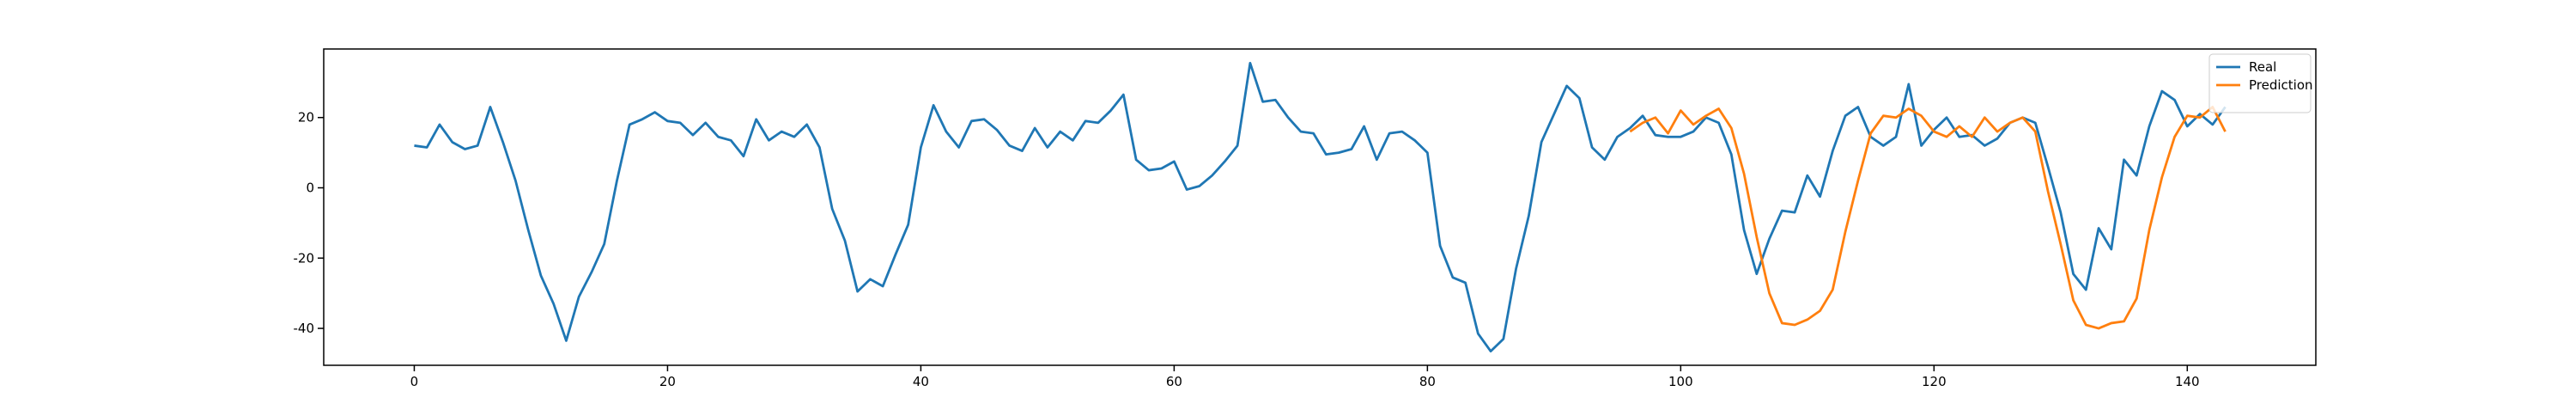 This screenshot has width=2576, height=416. What do you see at coordinates (1427, 382) in the screenshot?
I see `x-tick-label: 80` at bounding box center [1427, 382].